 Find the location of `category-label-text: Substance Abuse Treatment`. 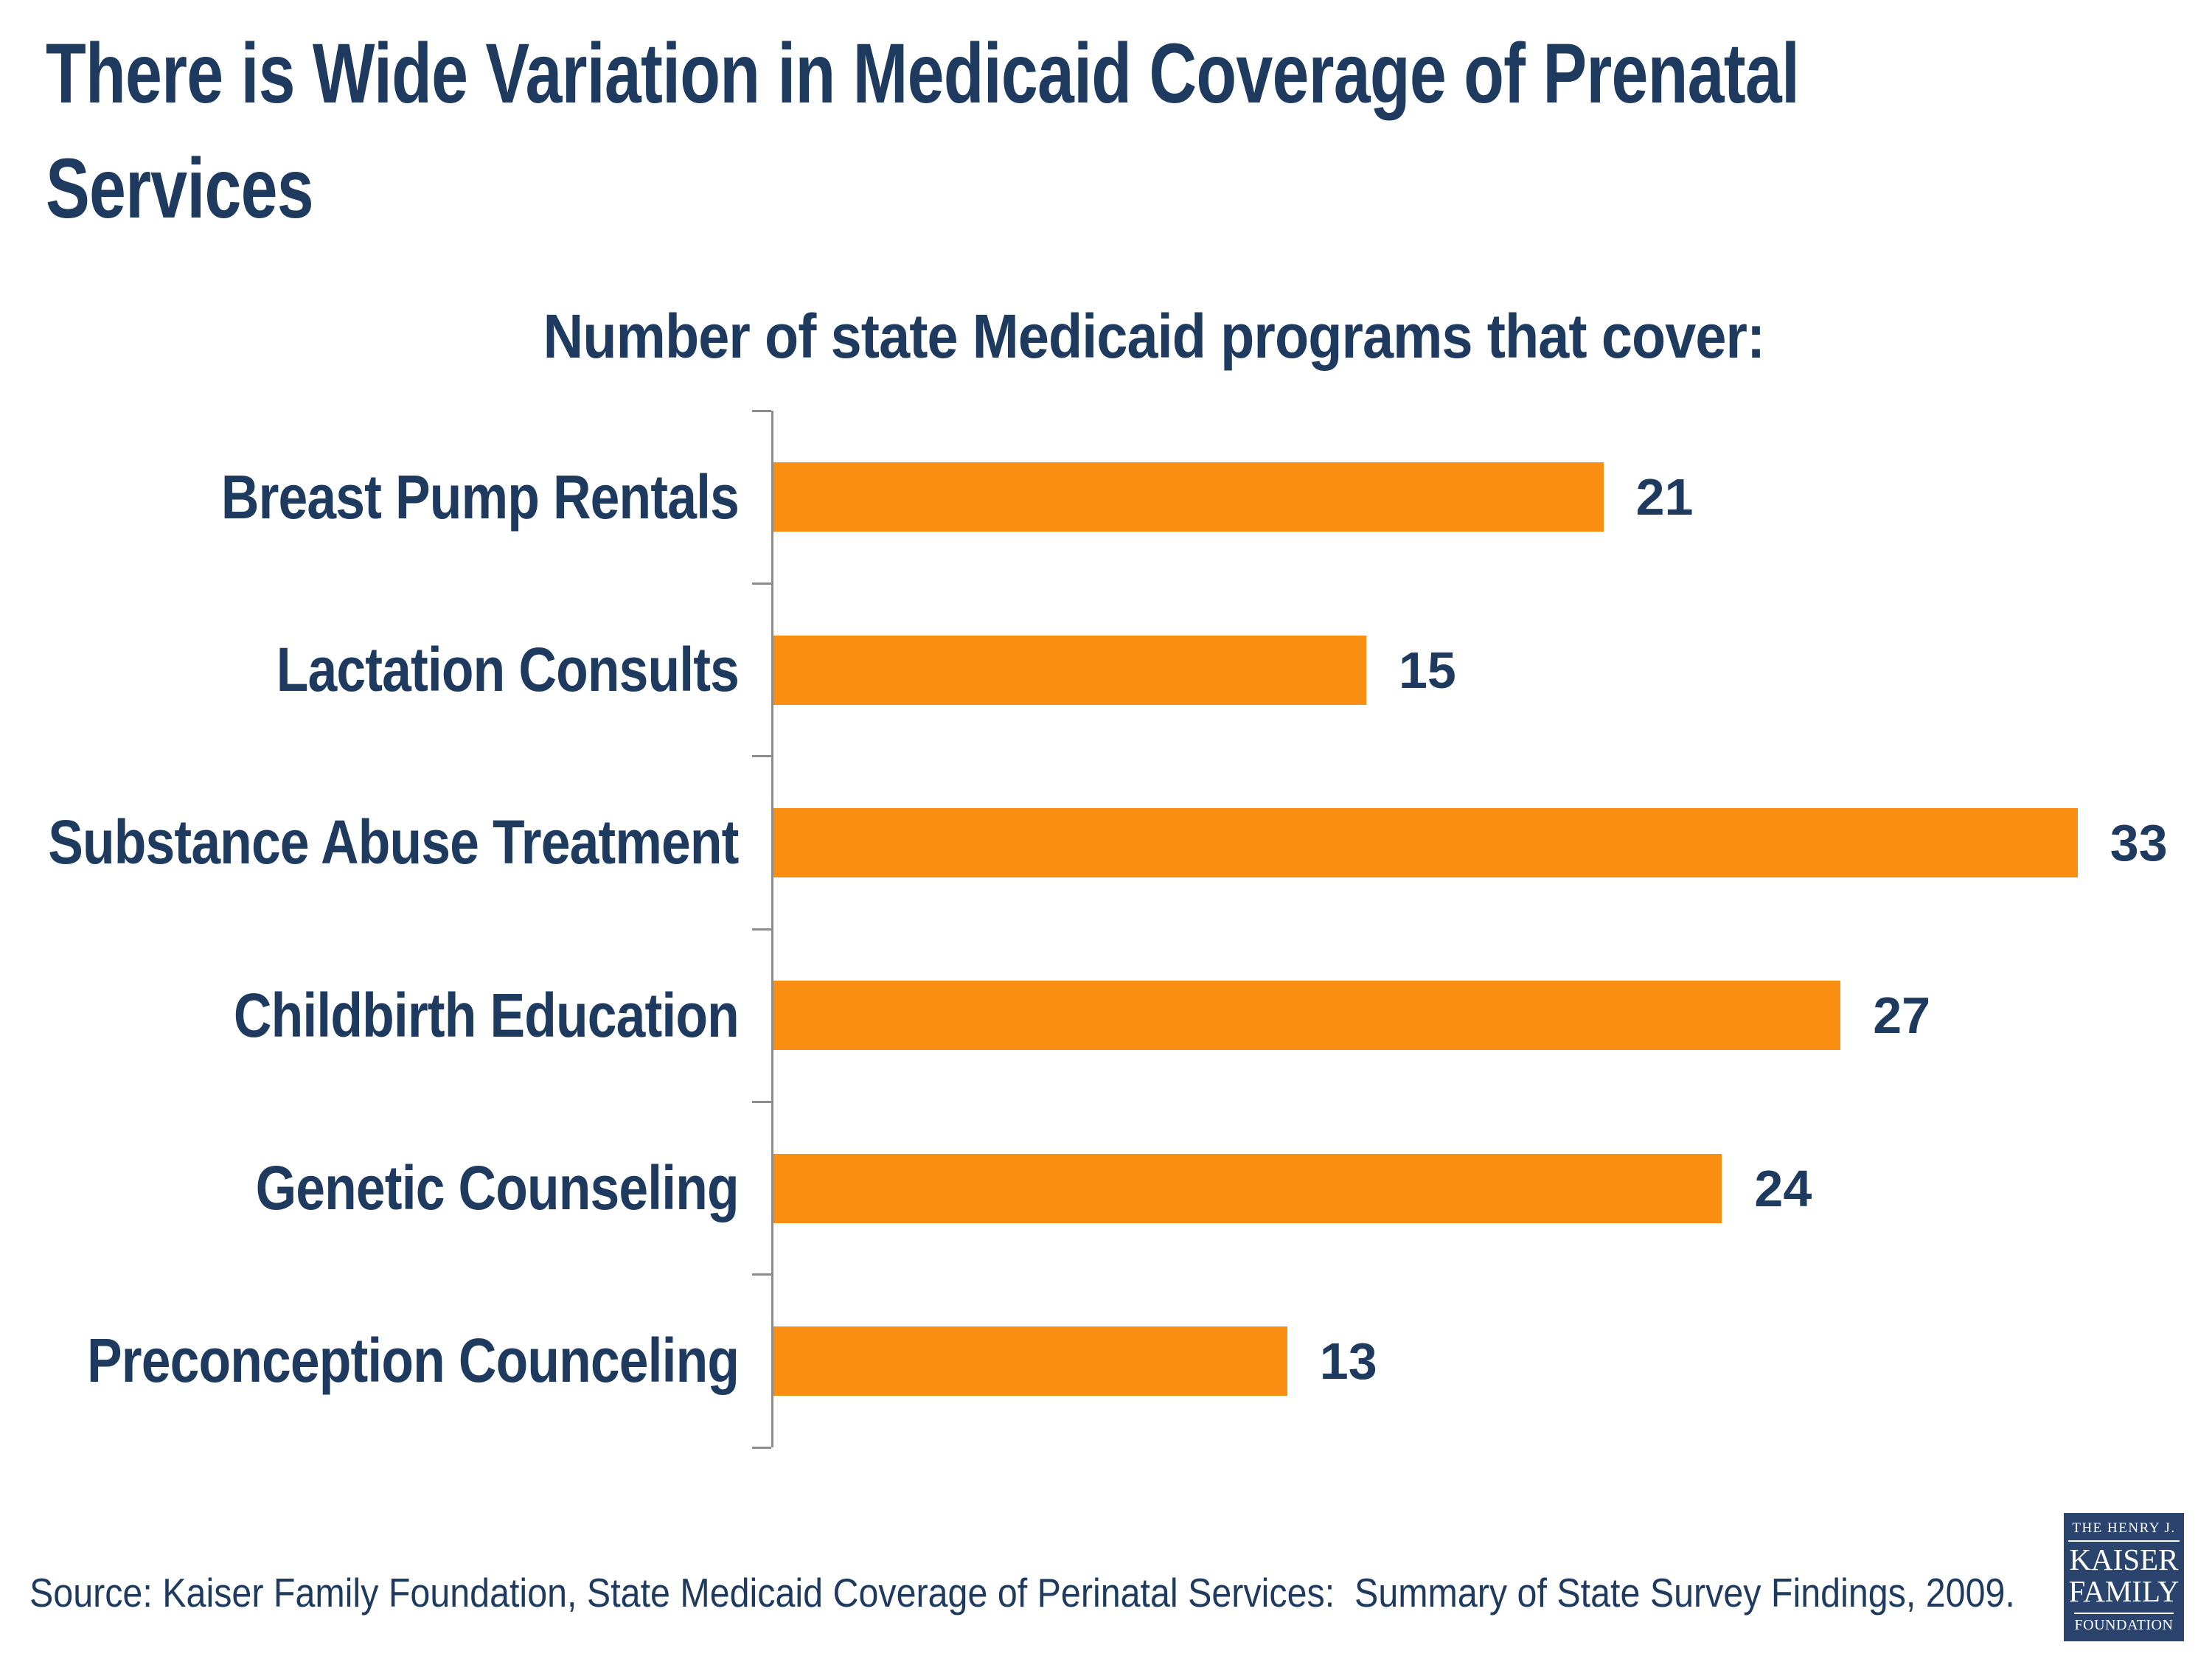

category-label-text: Substance Abuse Treatment is located at coordinates (394, 842).